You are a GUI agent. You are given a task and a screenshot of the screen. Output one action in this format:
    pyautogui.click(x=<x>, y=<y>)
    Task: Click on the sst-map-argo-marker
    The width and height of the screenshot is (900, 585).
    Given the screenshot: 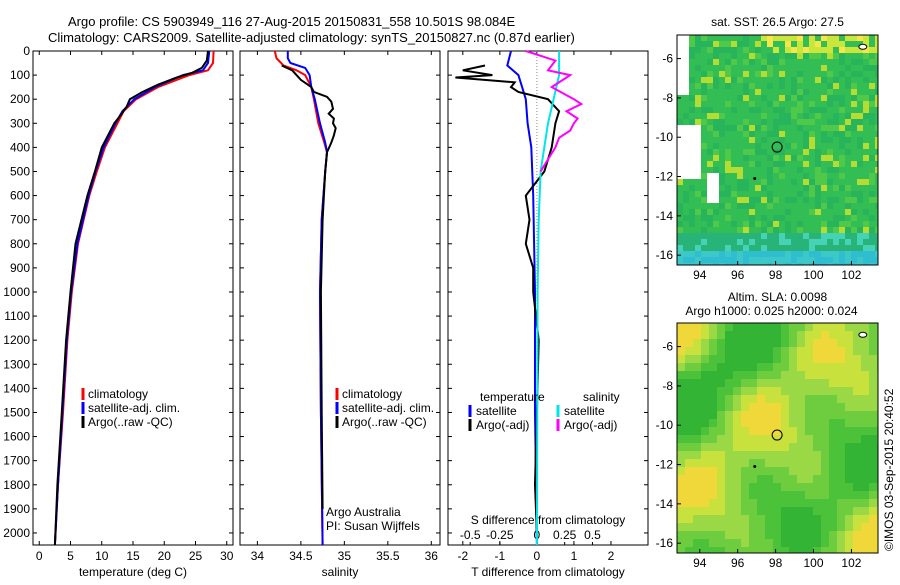 What is the action you would take?
    pyautogui.click(x=777, y=147)
    